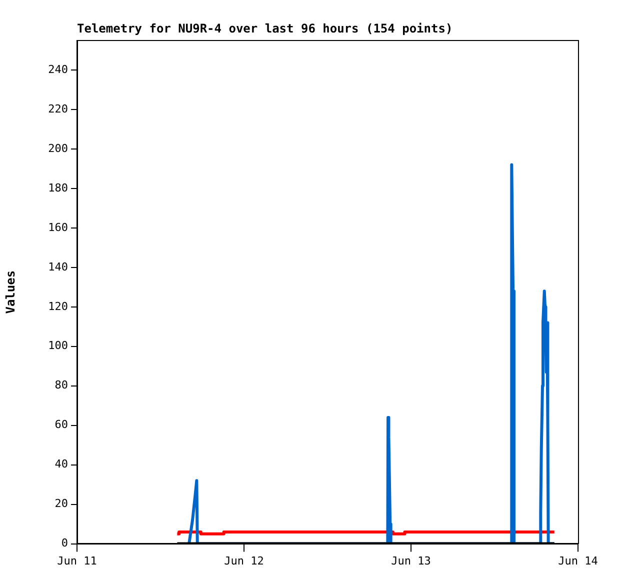 The width and height of the screenshot is (618, 579). What do you see at coordinates (58, 345) in the screenshot?
I see `y-tick-label: 100` at bounding box center [58, 345].